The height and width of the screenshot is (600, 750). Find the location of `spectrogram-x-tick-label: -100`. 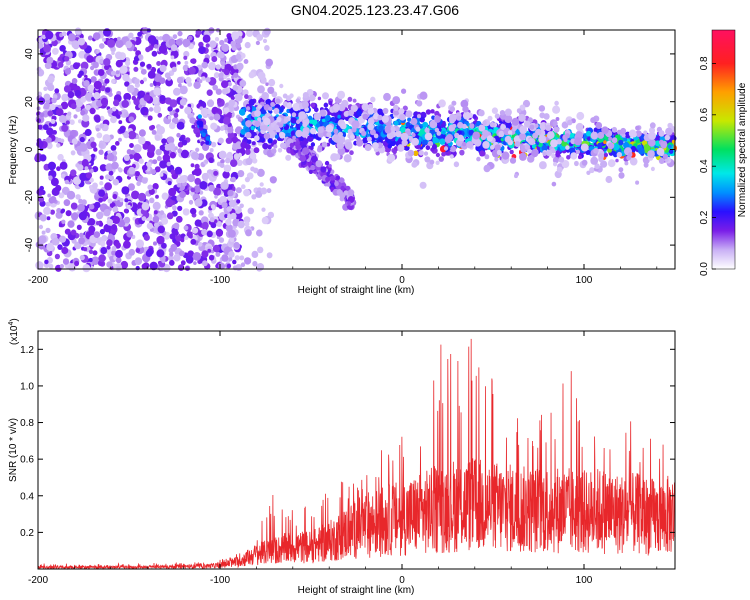

spectrogram-x-tick-label: -100 is located at coordinates (220, 280).